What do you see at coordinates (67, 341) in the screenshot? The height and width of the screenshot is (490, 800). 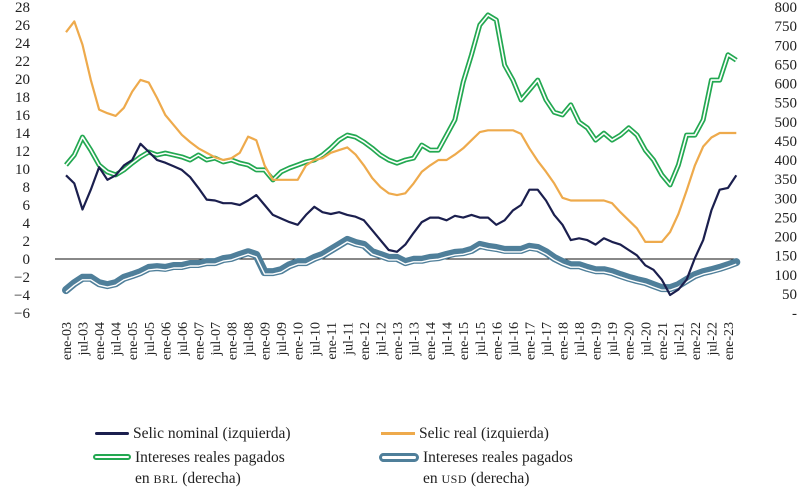 I see `x-tick-label: ene-03` at bounding box center [67, 341].